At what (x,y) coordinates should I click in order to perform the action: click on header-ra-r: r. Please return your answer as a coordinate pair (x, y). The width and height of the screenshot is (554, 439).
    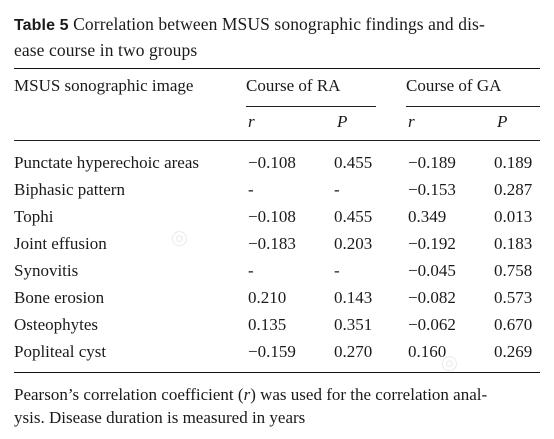
    Looking at the image, I should click on (251, 121).